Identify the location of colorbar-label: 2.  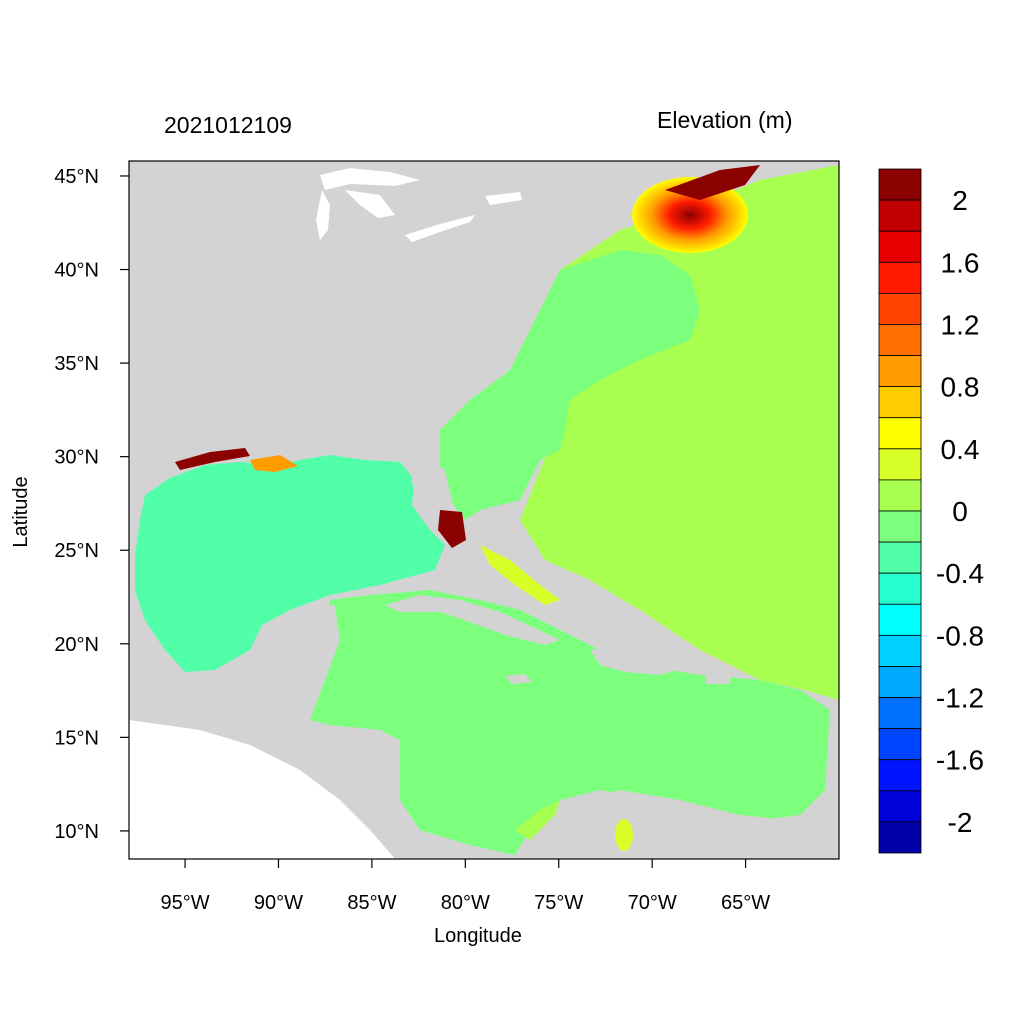
(960, 200).